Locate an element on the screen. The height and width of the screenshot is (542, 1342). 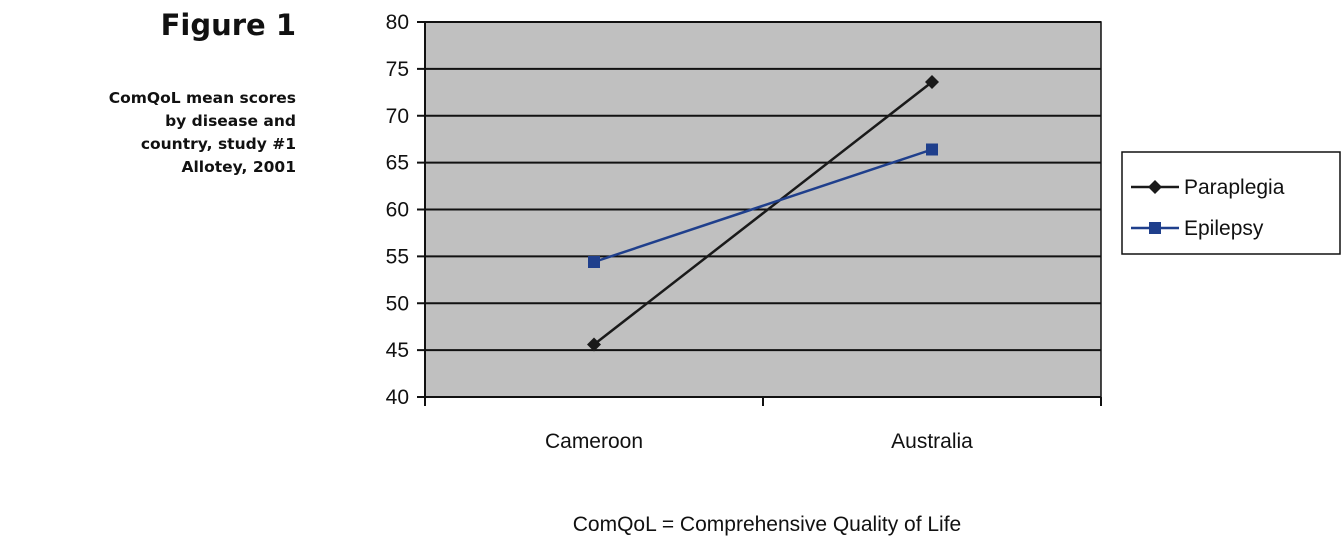
y-tick-label-50: 50 is located at coordinates (397, 303).